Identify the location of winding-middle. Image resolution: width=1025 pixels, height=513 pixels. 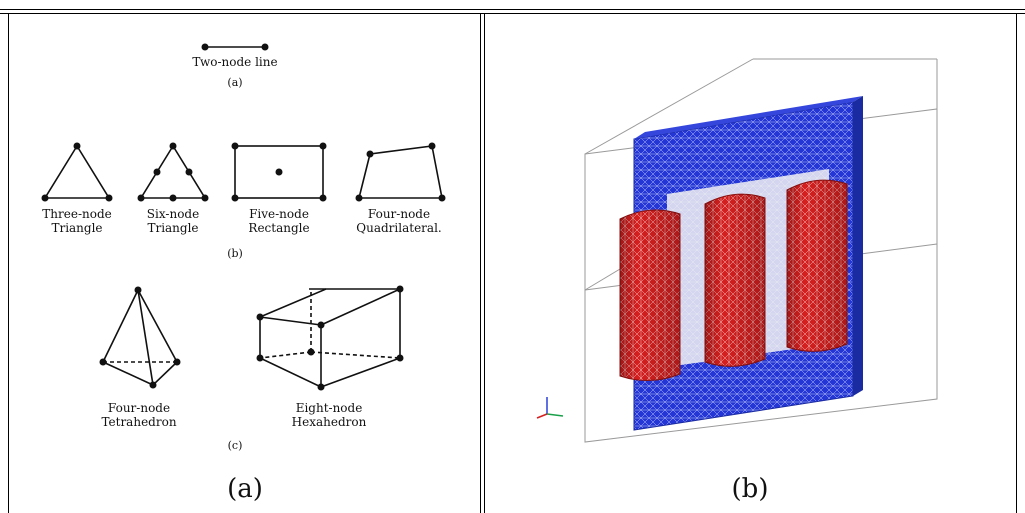
(735, 280).